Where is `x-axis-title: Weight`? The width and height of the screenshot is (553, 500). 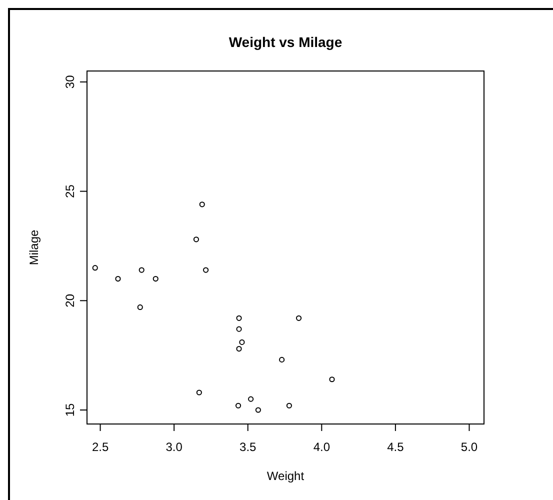
x-axis-title: Weight is located at coordinates (285, 476).